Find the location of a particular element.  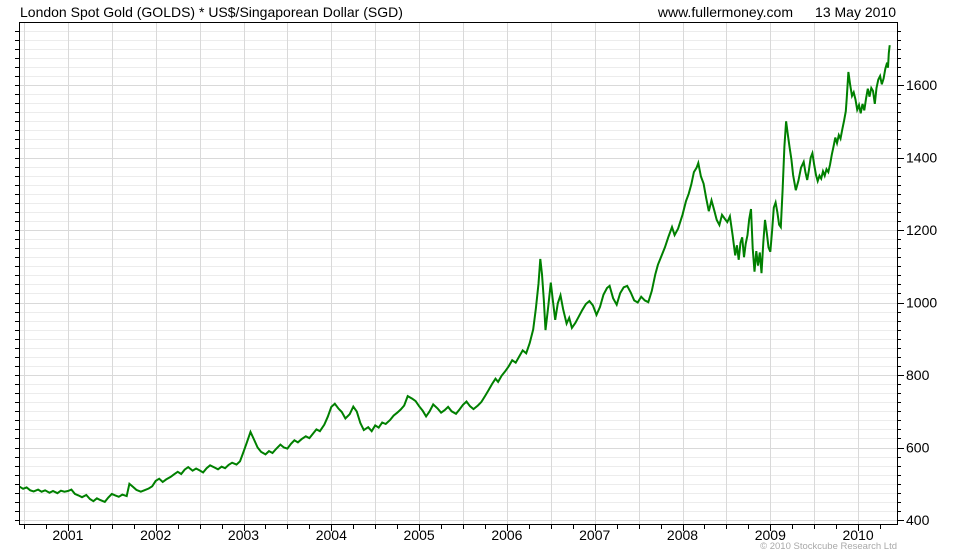

y-axis-label: 600 is located at coordinates (918, 448).